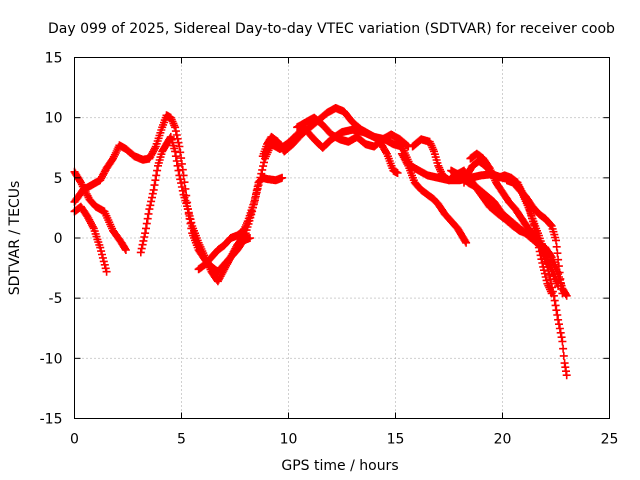  Describe the element at coordinates (74, 440) in the screenshot. I see `x-tick-label: 0` at that location.